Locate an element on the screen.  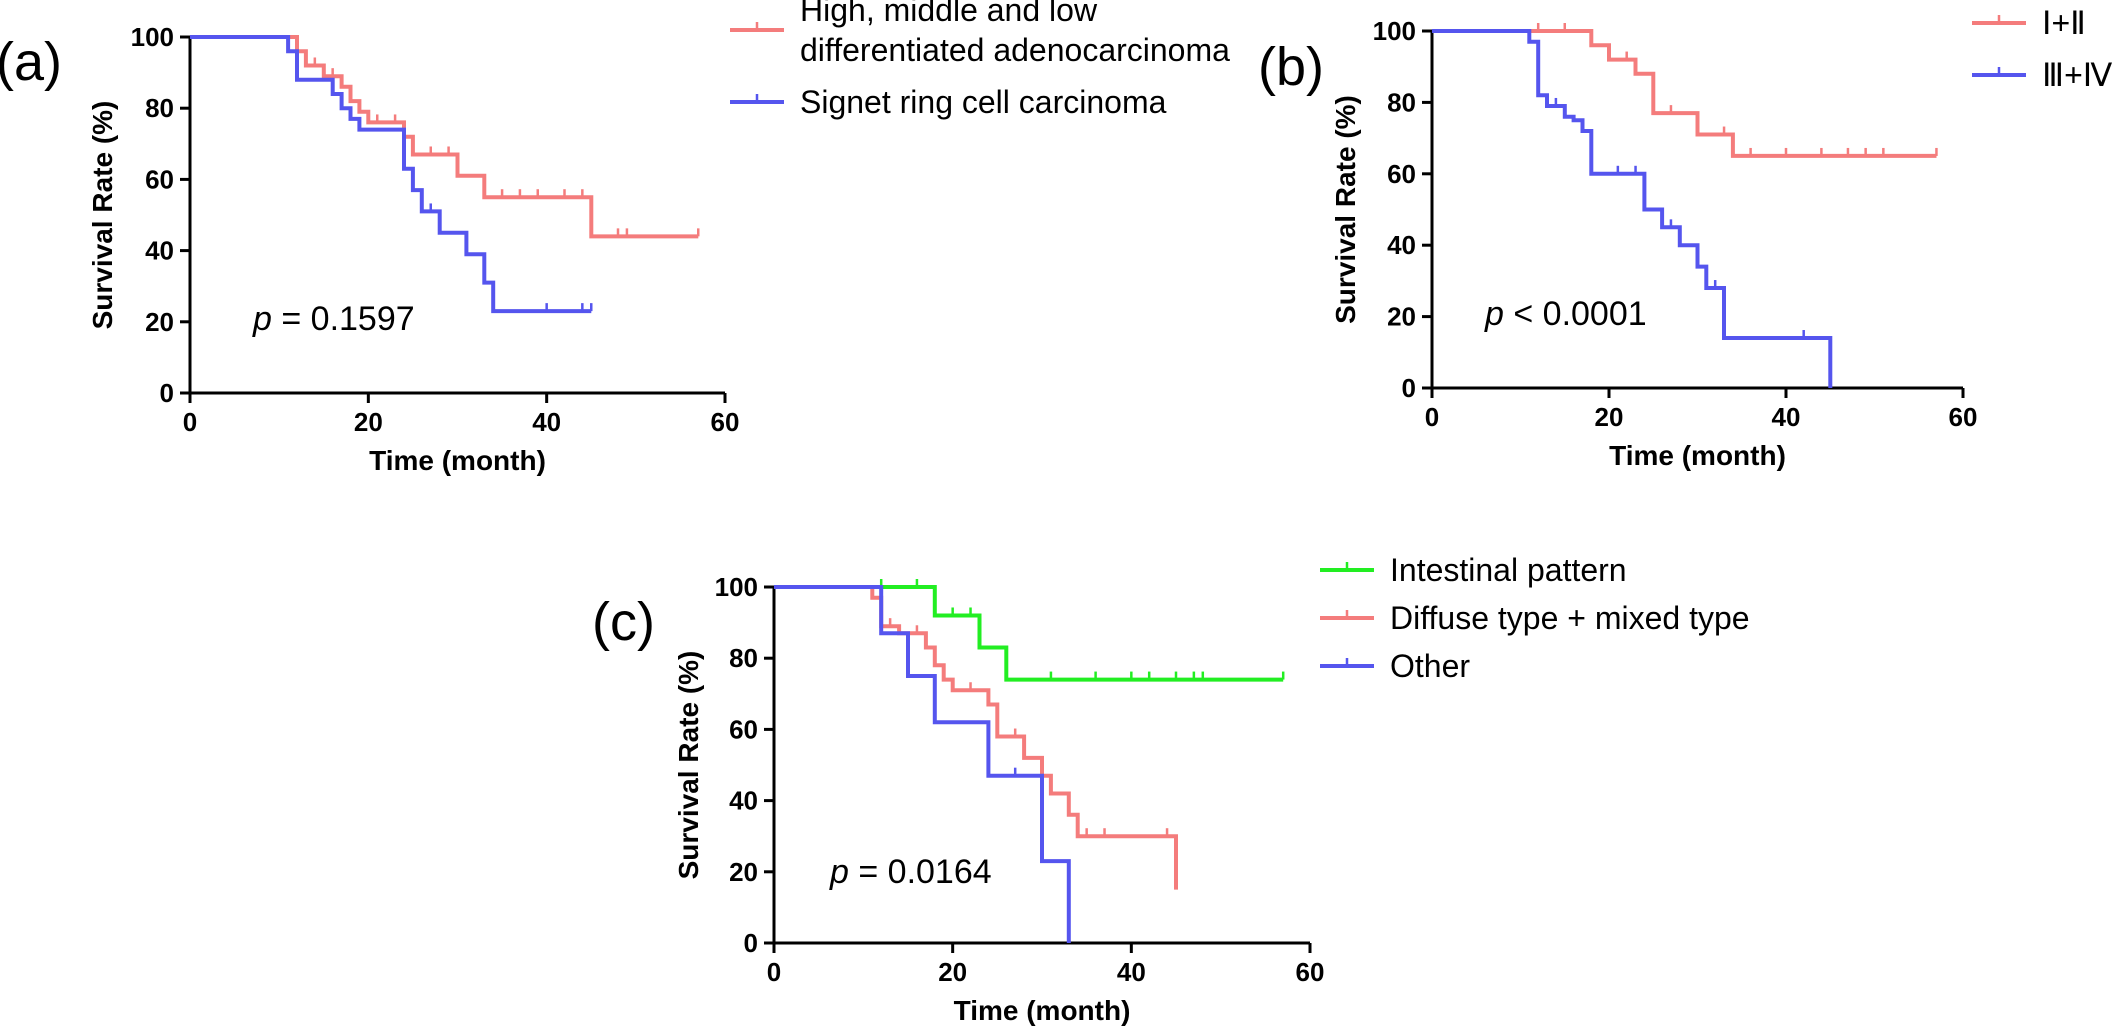
legend-label: Diffuse type + mixed type is located at coordinates (1570, 618).